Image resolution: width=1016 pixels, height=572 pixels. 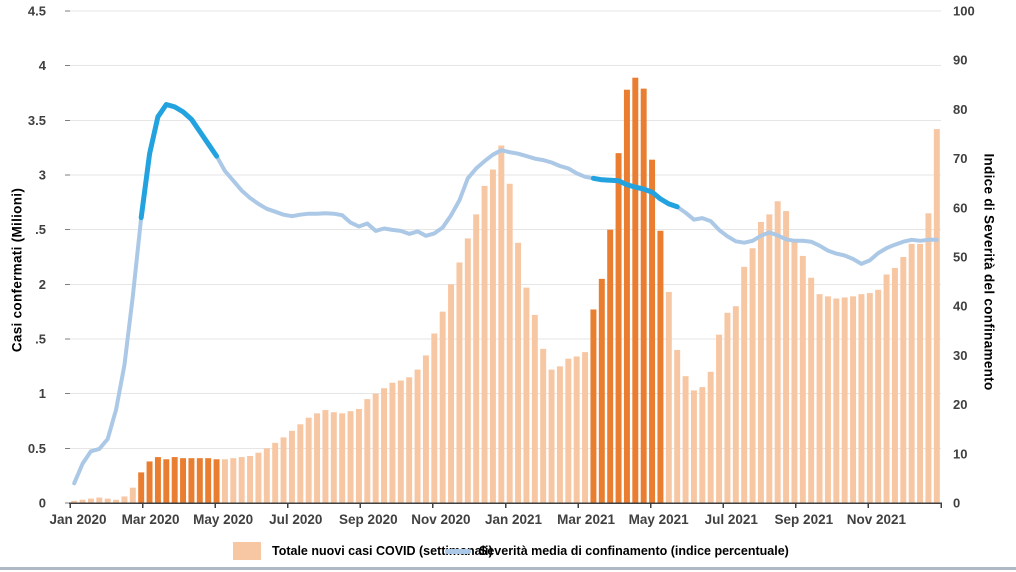 What do you see at coordinates (960, 158) in the screenshot?
I see `right-axis-tick-label: 70` at bounding box center [960, 158].